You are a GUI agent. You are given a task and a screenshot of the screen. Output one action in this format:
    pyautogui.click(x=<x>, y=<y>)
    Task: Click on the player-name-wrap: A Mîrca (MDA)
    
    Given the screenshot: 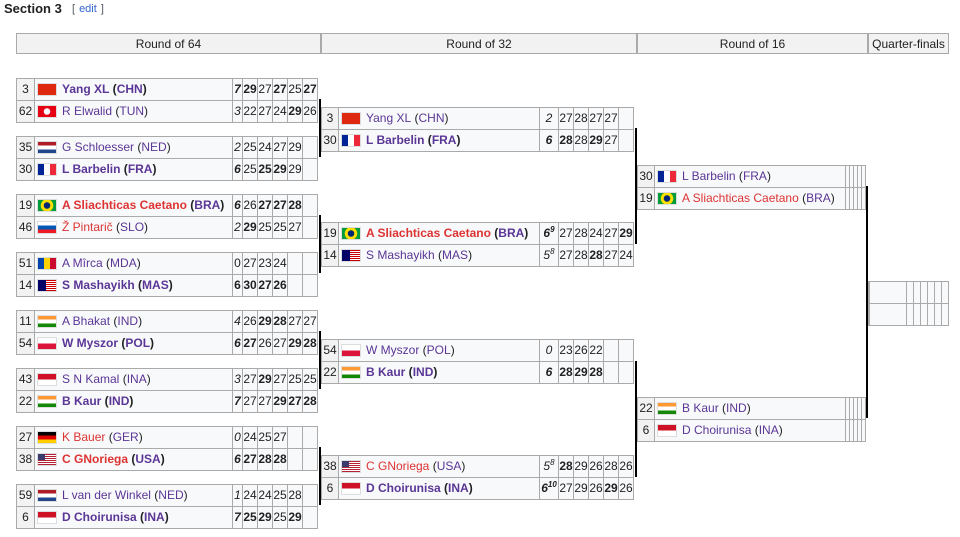 What is the action you would take?
    pyautogui.click(x=101, y=263)
    